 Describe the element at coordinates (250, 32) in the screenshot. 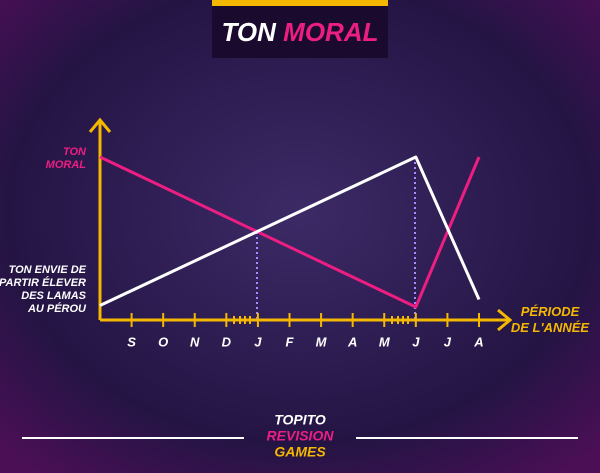

I see `title-part: TON` at that location.